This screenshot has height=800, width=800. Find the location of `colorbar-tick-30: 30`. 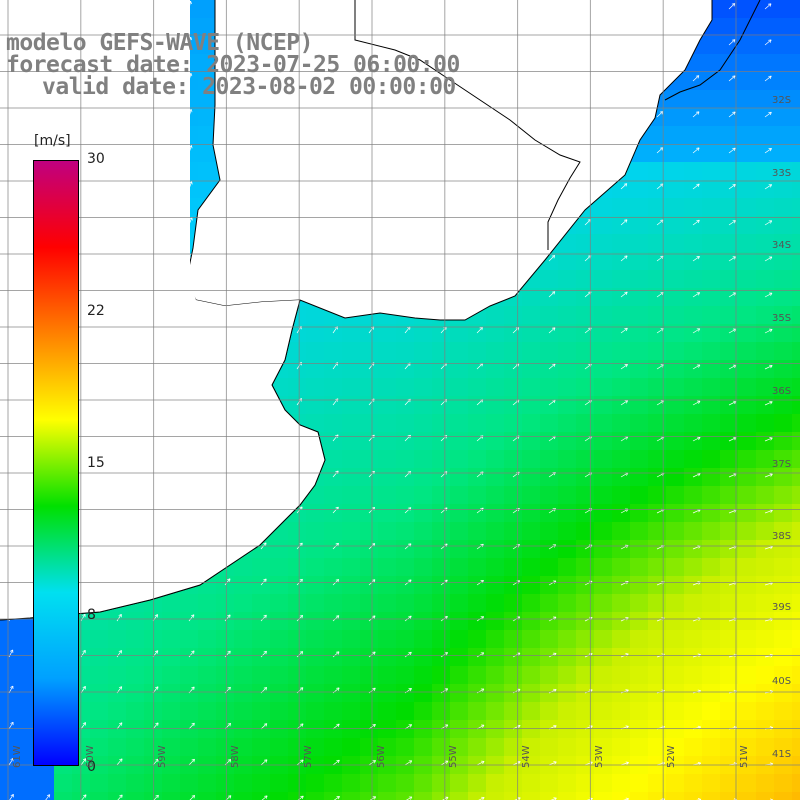

colorbar-tick-30: 30 is located at coordinates (96, 159).